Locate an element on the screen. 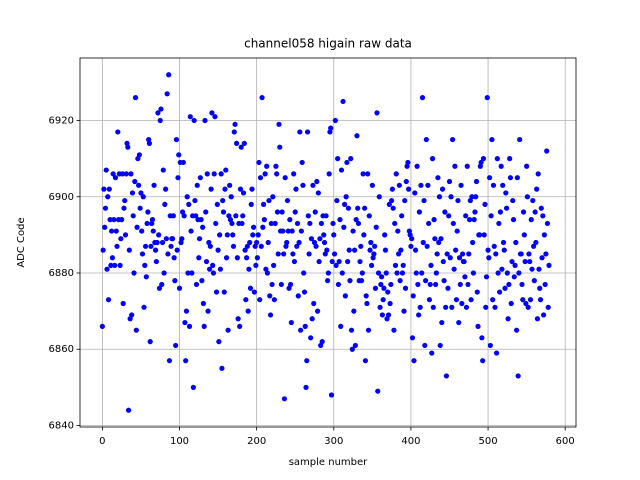 This screenshot has height=480, width=640. y-tick-label: 6900 is located at coordinates (61, 197).